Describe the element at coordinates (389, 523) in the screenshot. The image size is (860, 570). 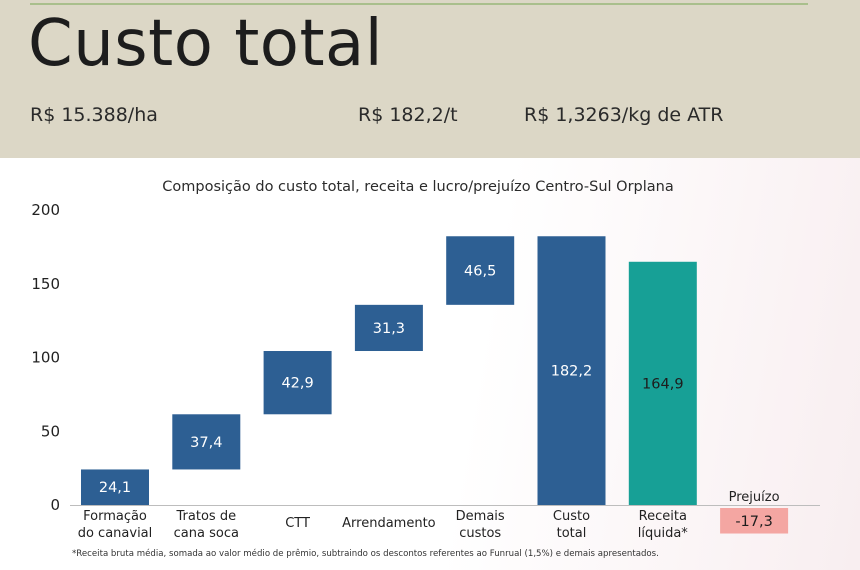
I see `category-label: Arrendamento` at that location.